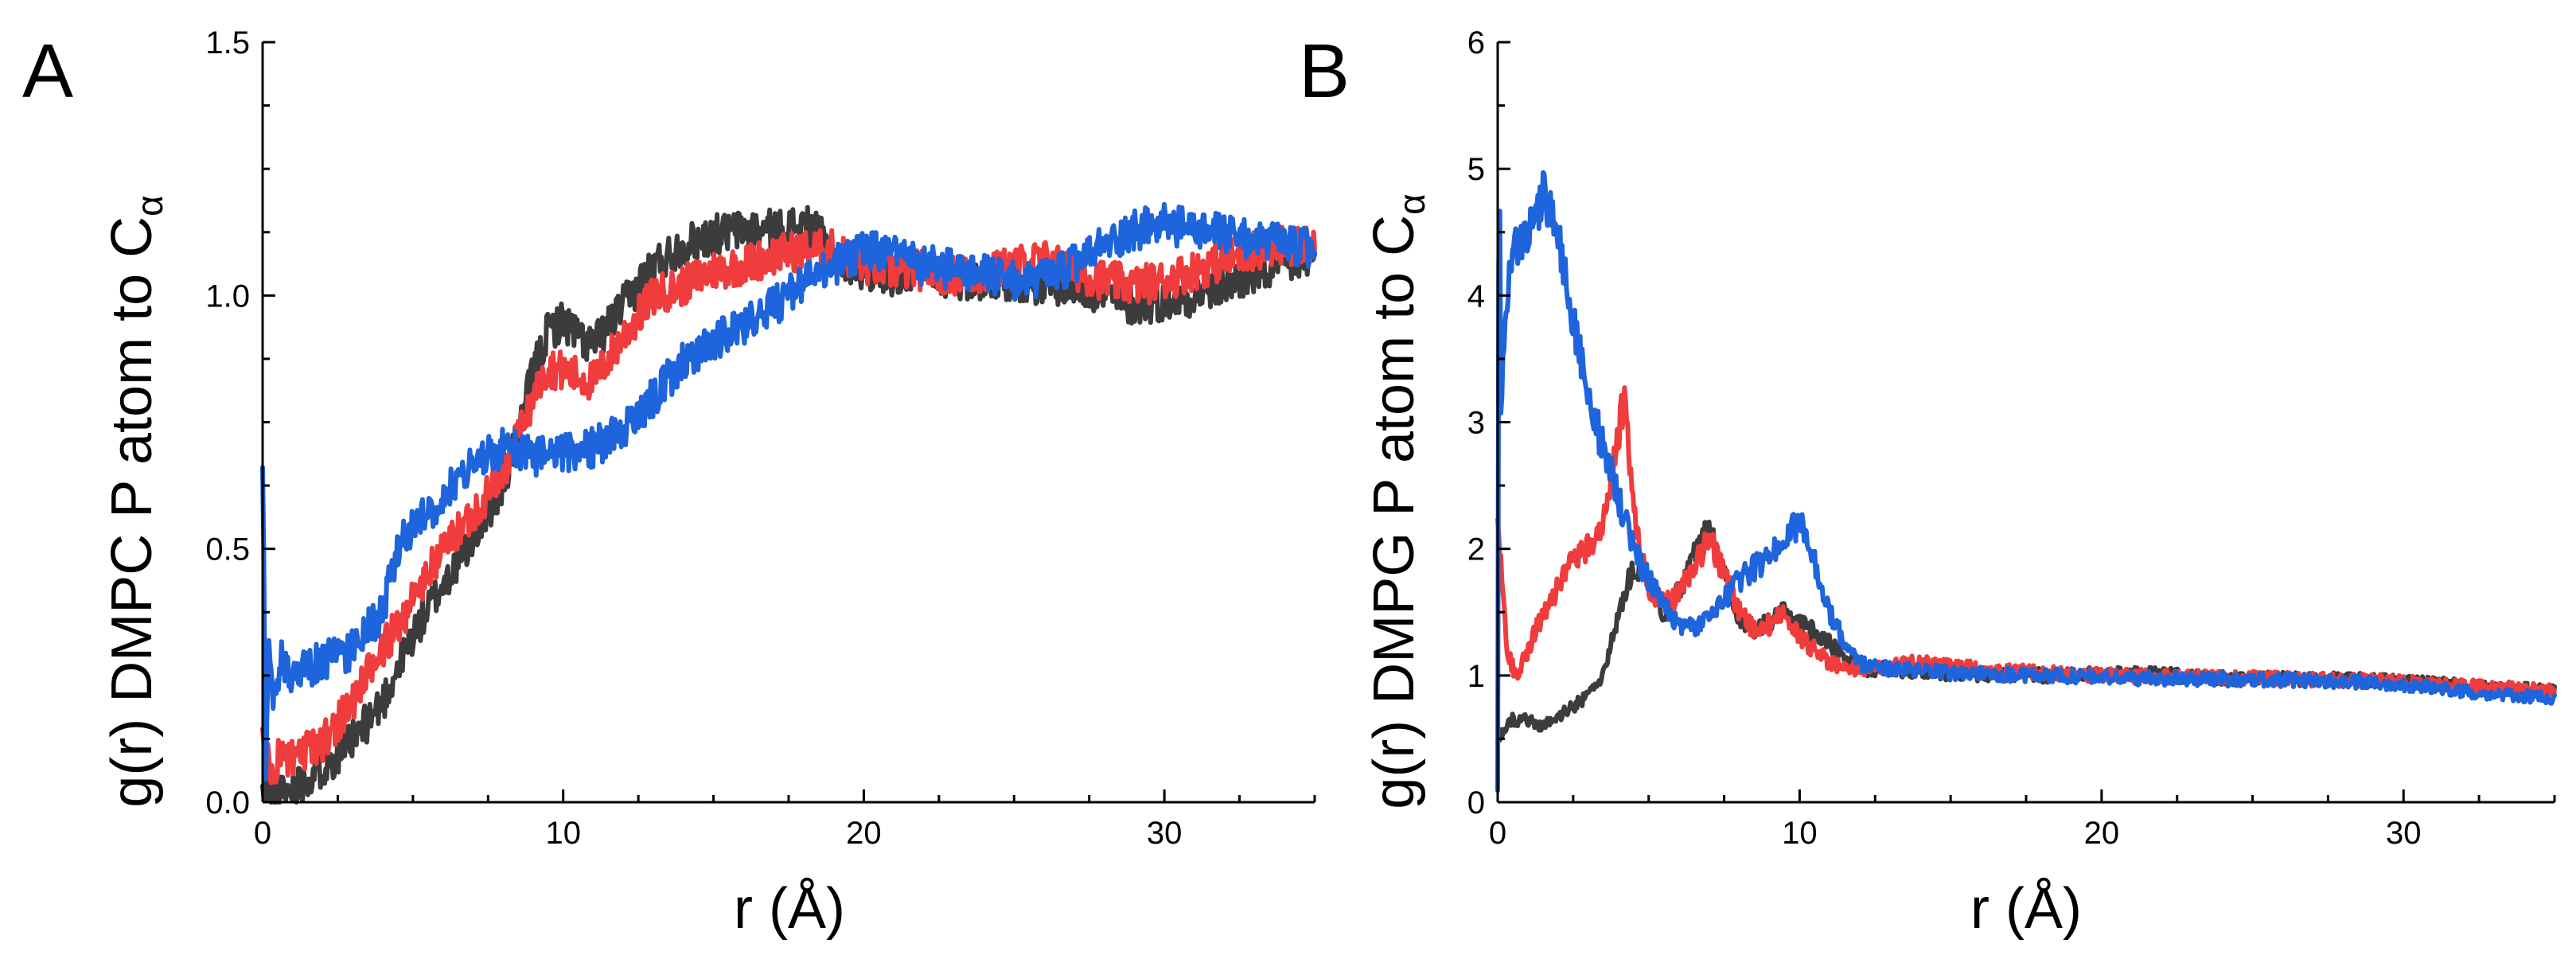 The height and width of the screenshot is (955, 2576). I want to click on panel-a-x-tick-label: 10, so click(563, 833).